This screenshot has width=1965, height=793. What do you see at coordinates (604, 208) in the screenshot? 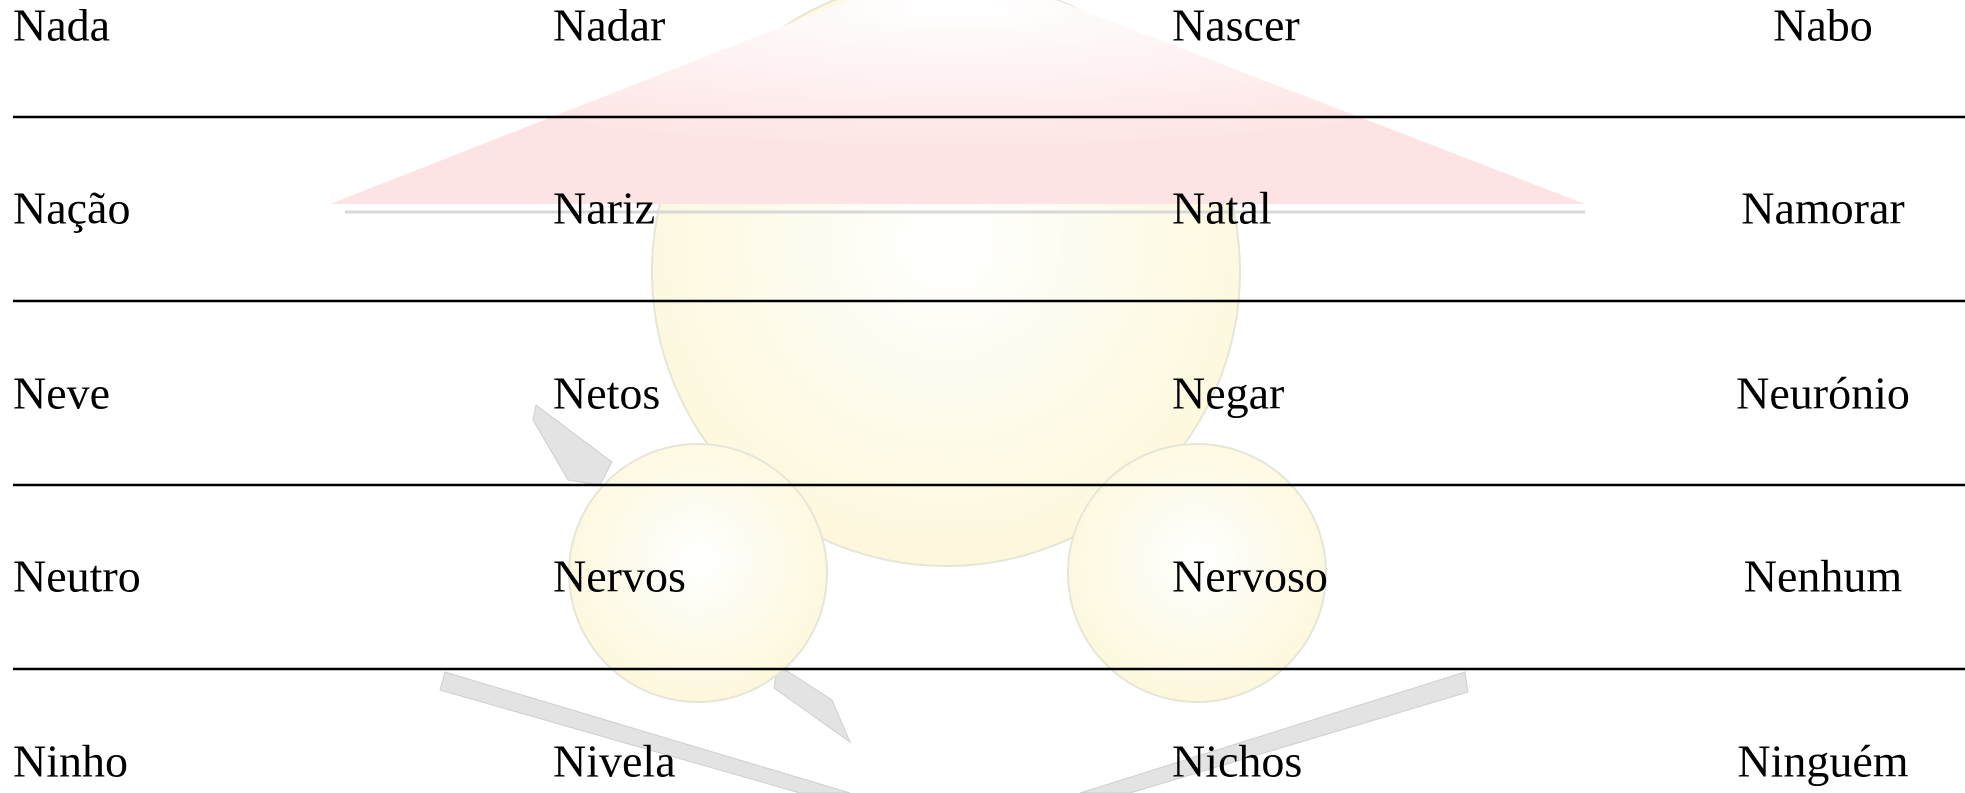
I see `table-cell: Nariz` at bounding box center [604, 208].